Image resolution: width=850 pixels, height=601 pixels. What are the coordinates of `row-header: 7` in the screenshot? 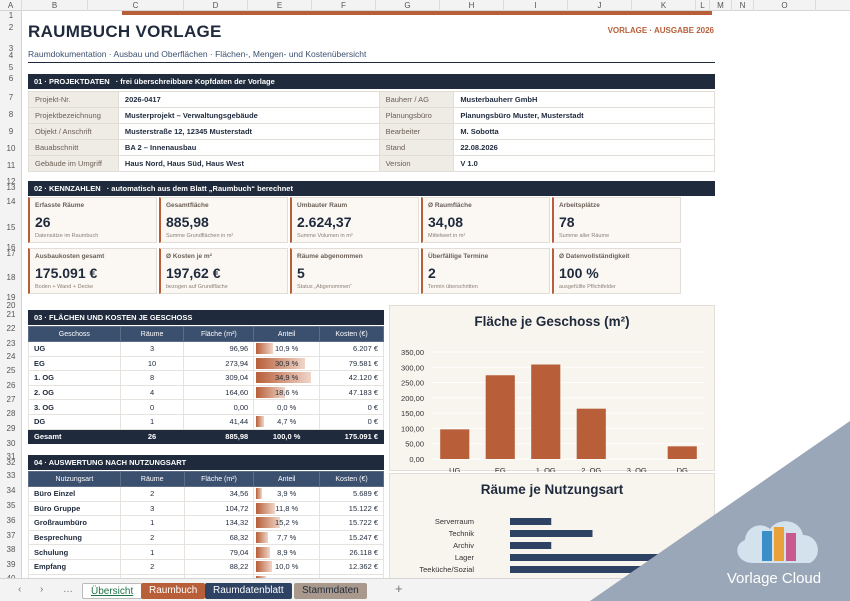 It's located at (11, 97).